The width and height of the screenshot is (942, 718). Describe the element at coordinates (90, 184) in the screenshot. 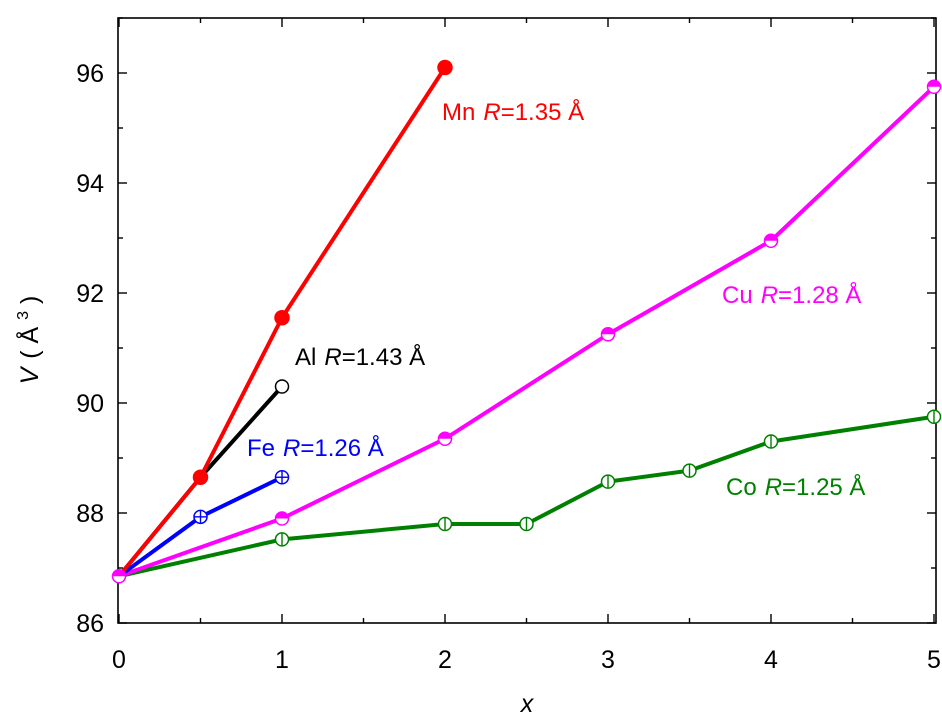

I see `y-tick-label: 94` at that location.